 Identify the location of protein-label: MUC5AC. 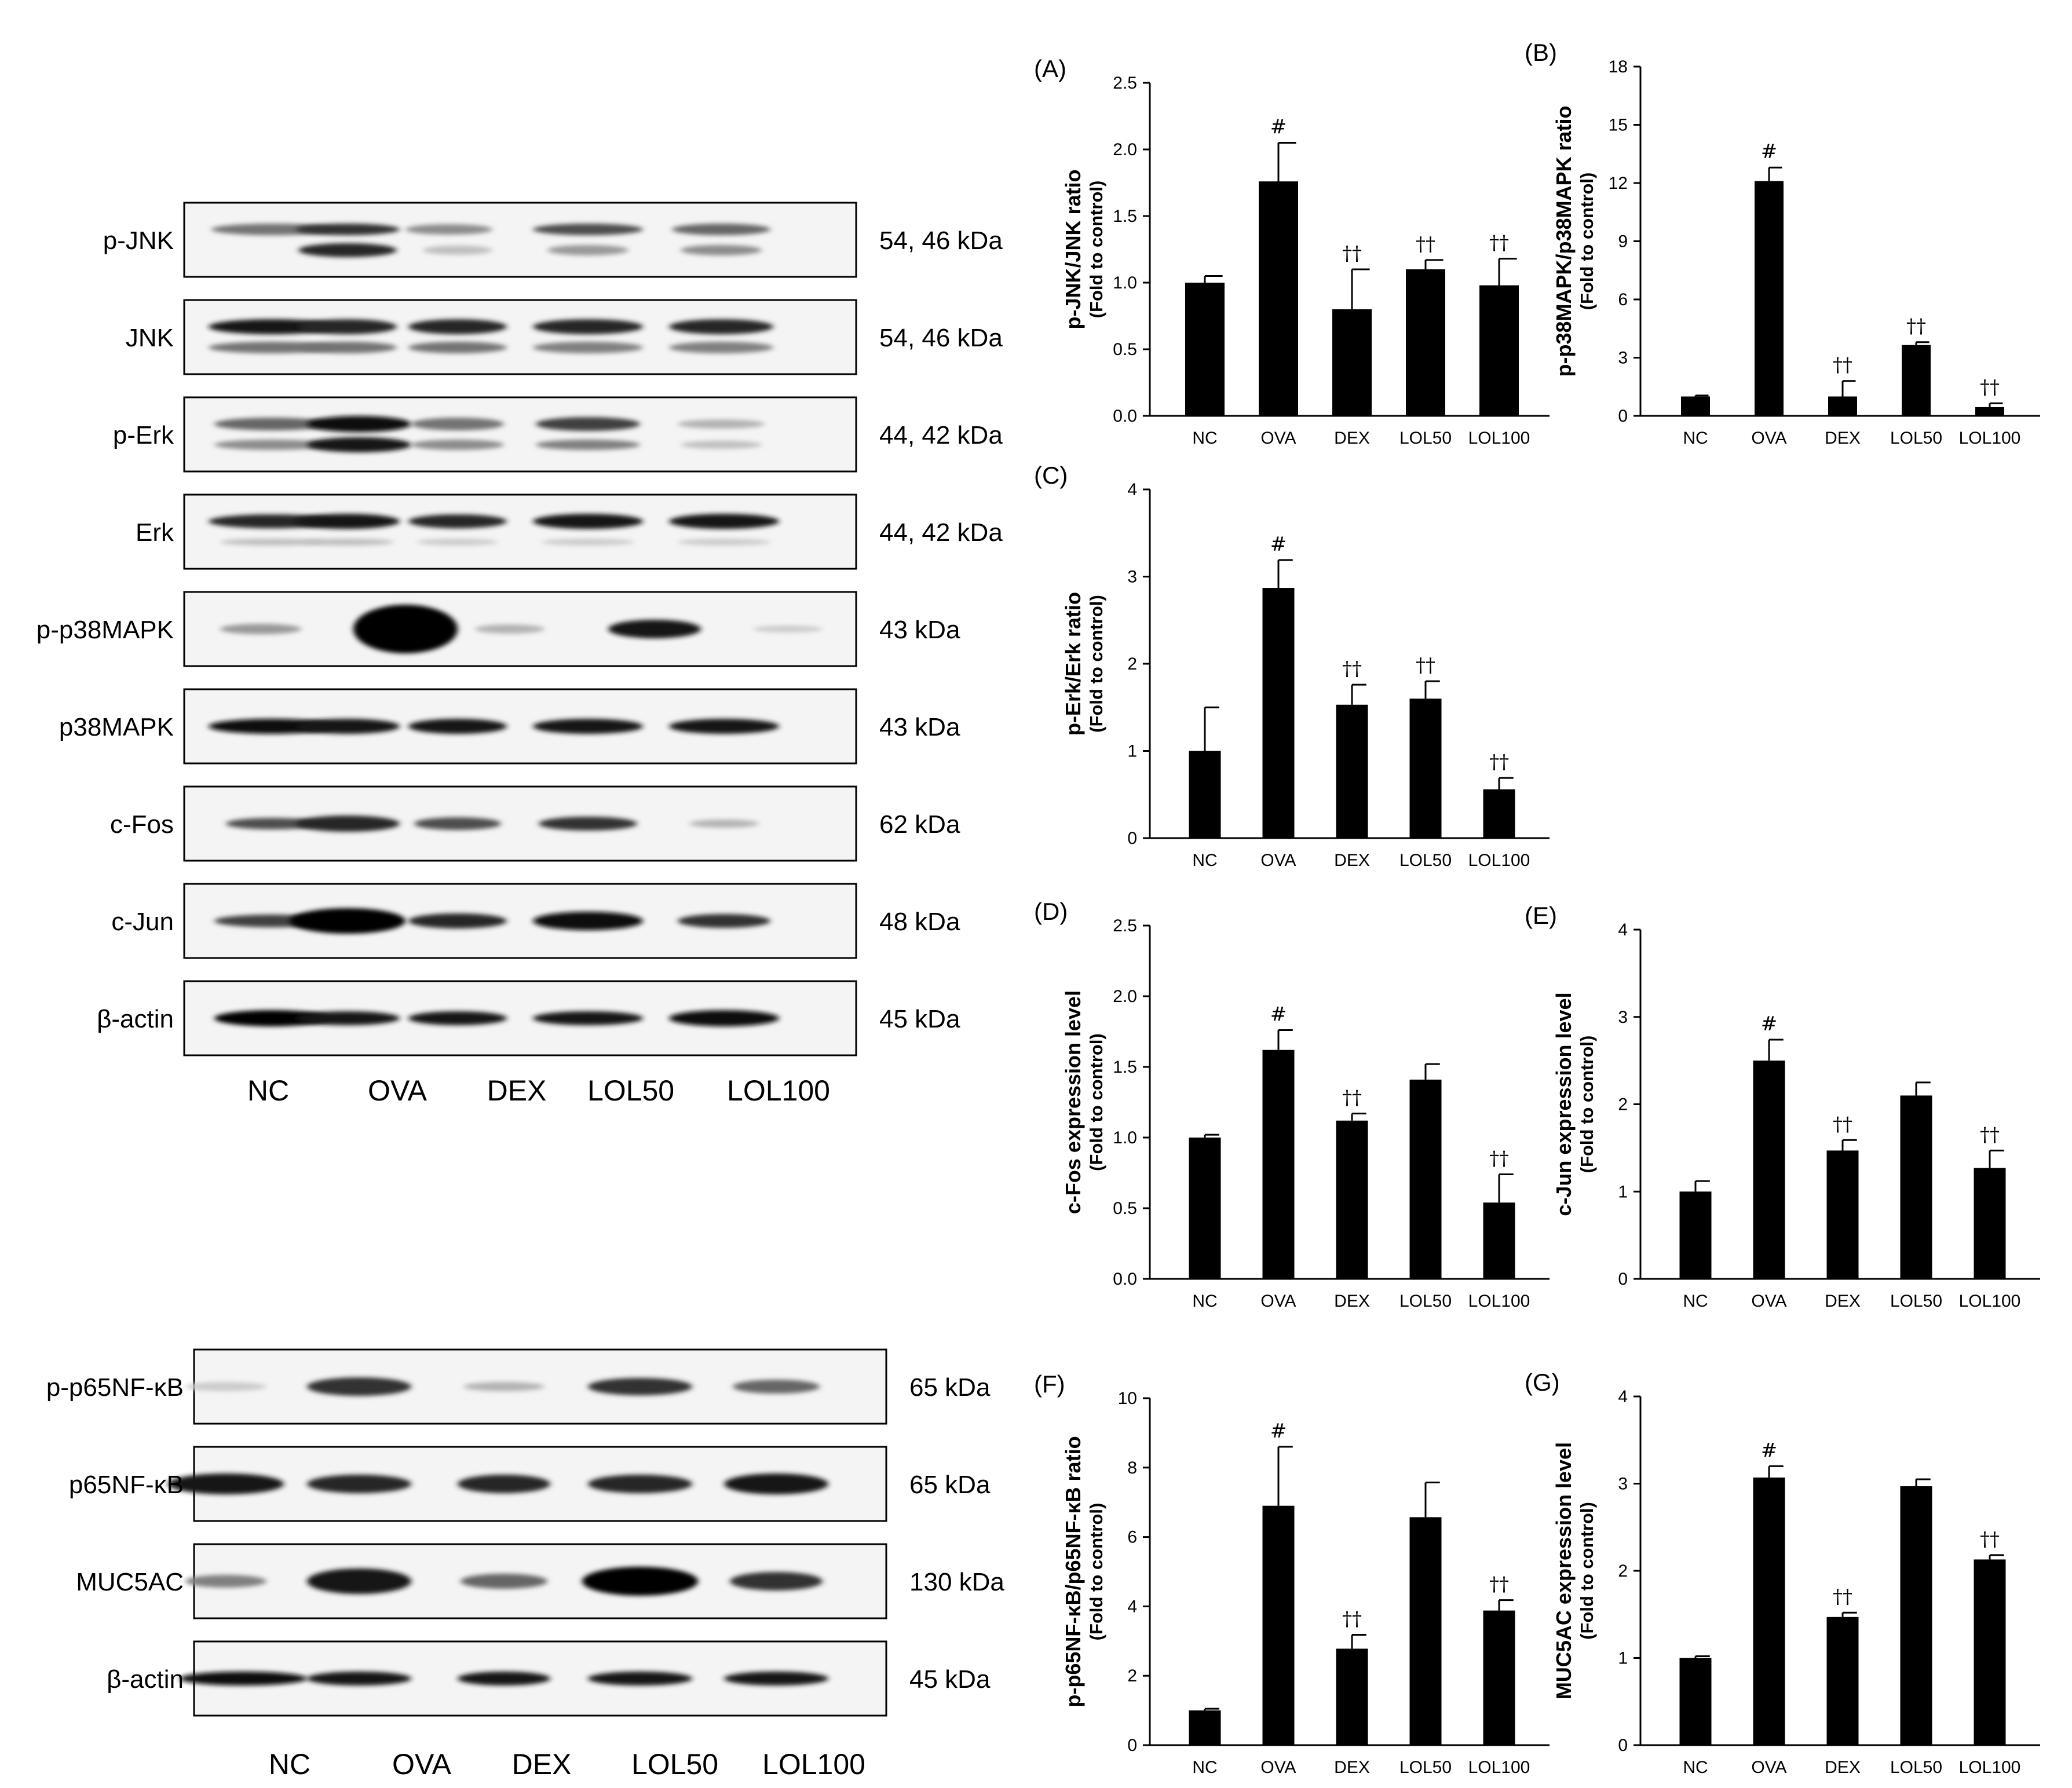
(130, 1582).